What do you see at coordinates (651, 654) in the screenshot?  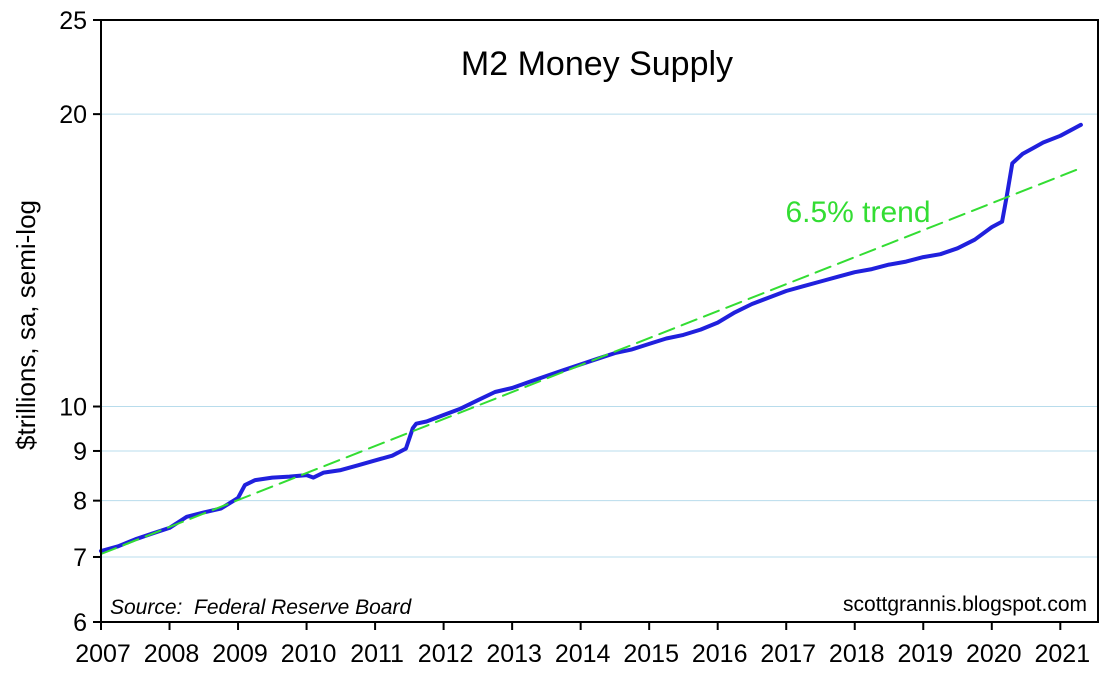 I see `x-tick-label-2015: 2015` at bounding box center [651, 654].